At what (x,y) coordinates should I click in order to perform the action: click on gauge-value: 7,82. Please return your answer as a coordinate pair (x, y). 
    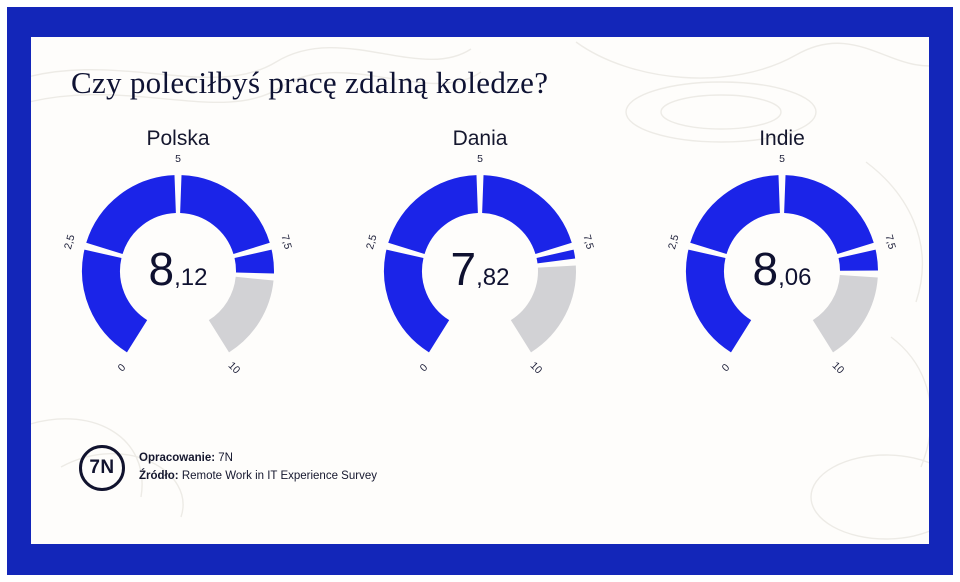
    Looking at the image, I should click on (480, 269).